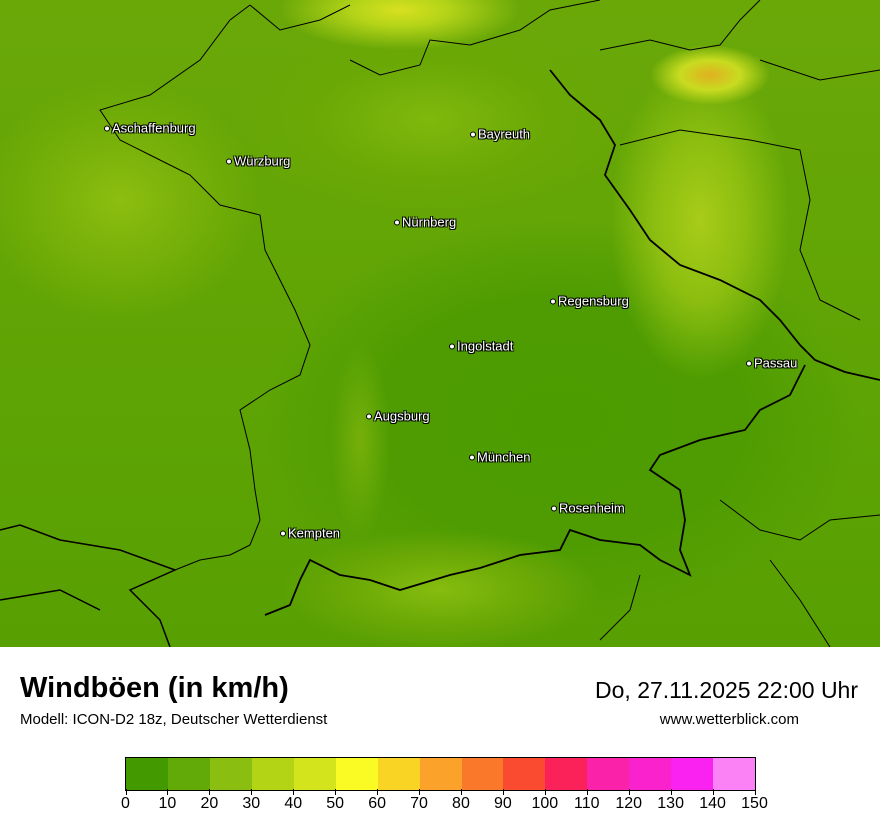 The width and height of the screenshot is (880, 830). What do you see at coordinates (629, 803) in the screenshot?
I see `legend-tick-label: 120` at bounding box center [629, 803].